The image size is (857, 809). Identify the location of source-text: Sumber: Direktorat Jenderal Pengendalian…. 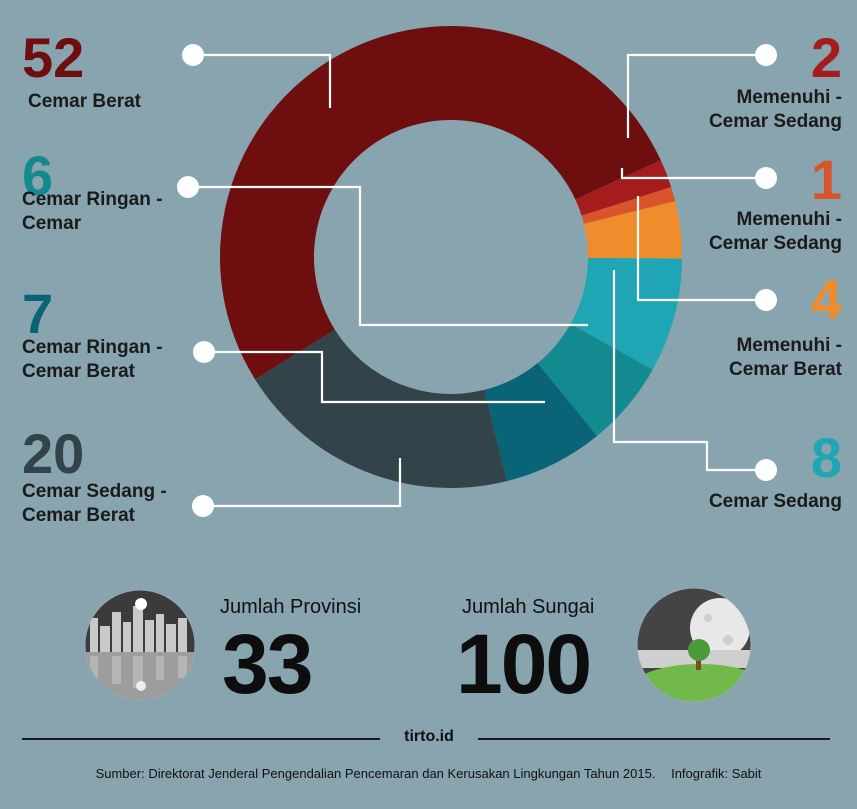
(375, 773).